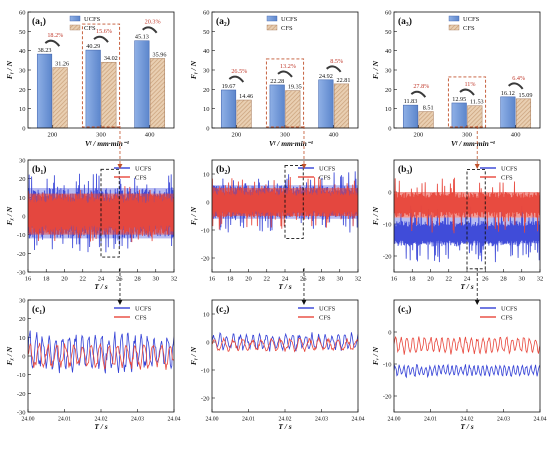 The width and height of the screenshot is (550, 454). What do you see at coordinates (248, 420) in the screenshot?
I see `x-tick-label: 24.01` at bounding box center [248, 420].